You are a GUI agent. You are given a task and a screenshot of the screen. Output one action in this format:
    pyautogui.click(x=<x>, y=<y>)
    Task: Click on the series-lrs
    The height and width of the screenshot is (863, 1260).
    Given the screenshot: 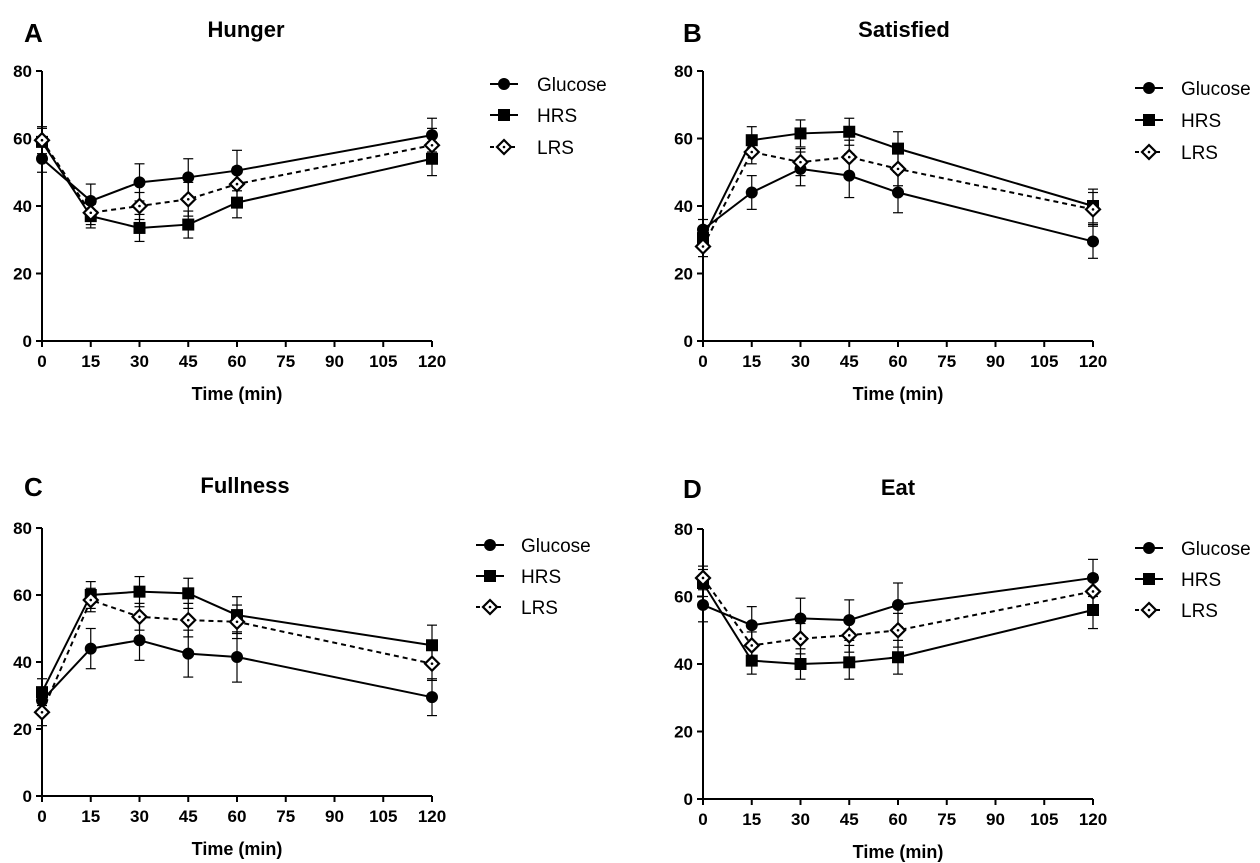 What is the action you would take?
    pyautogui.click(x=898, y=198)
    